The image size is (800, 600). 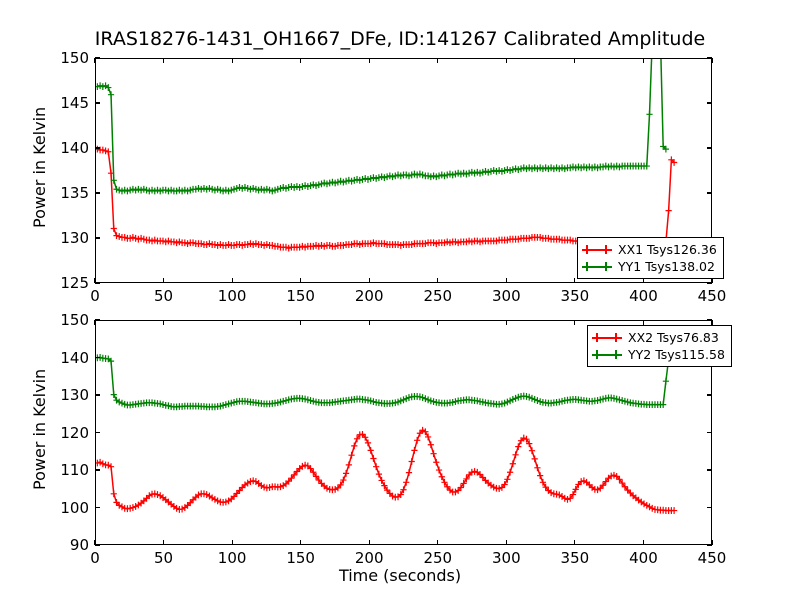 I want to click on top-plot-legend: XX1 Tsys126.36 YY1 Tsys138.02, so click(x=650, y=258).